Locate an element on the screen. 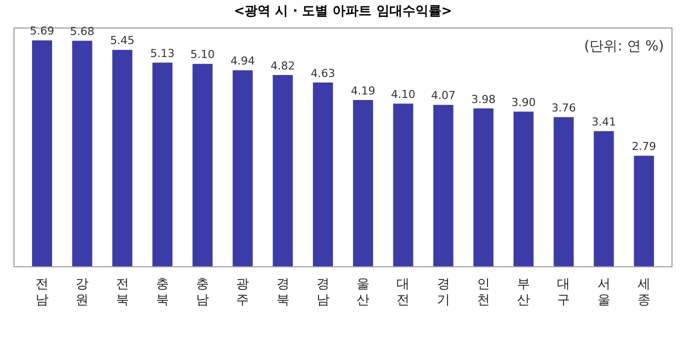 The height and width of the screenshot is (351, 686). data-label: 3.76 is located at coordinates (563, 108).